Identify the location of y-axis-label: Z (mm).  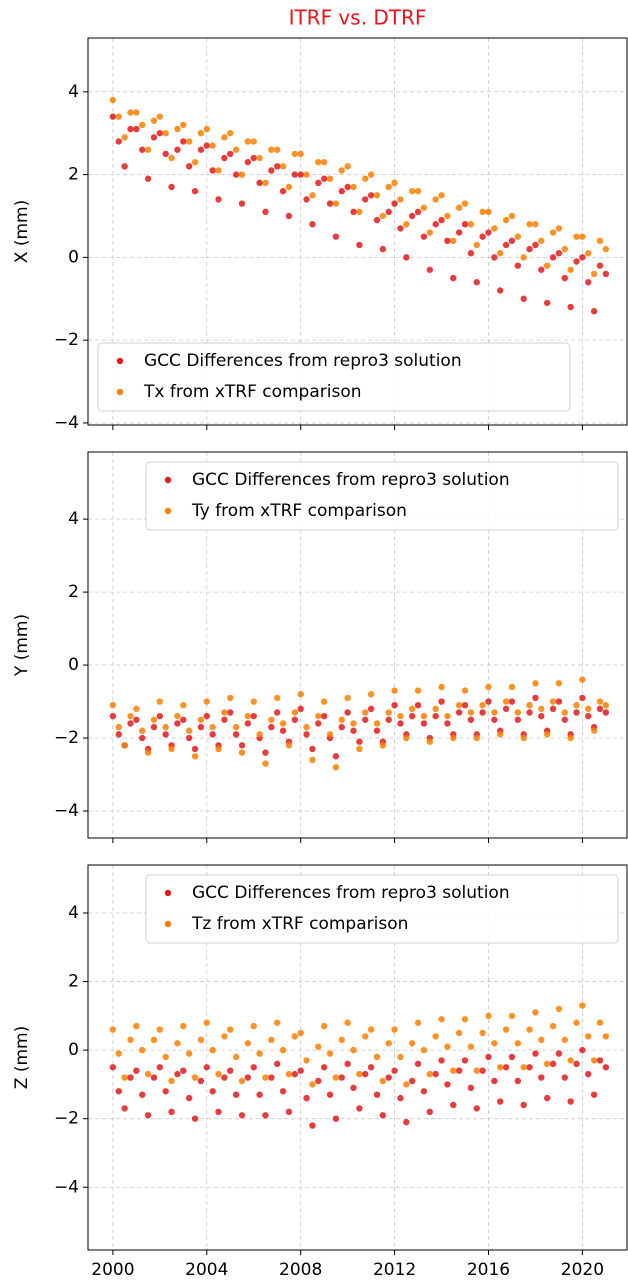
(22, 1057).